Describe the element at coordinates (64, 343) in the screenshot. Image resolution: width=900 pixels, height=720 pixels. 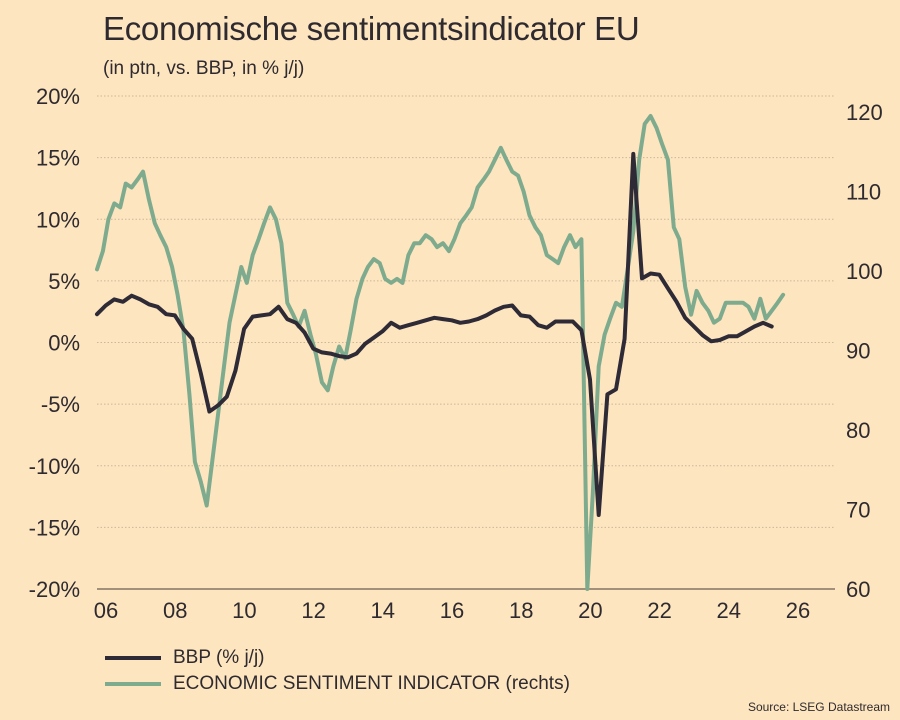
I see `y-left-tick-label: 0%` at that location.